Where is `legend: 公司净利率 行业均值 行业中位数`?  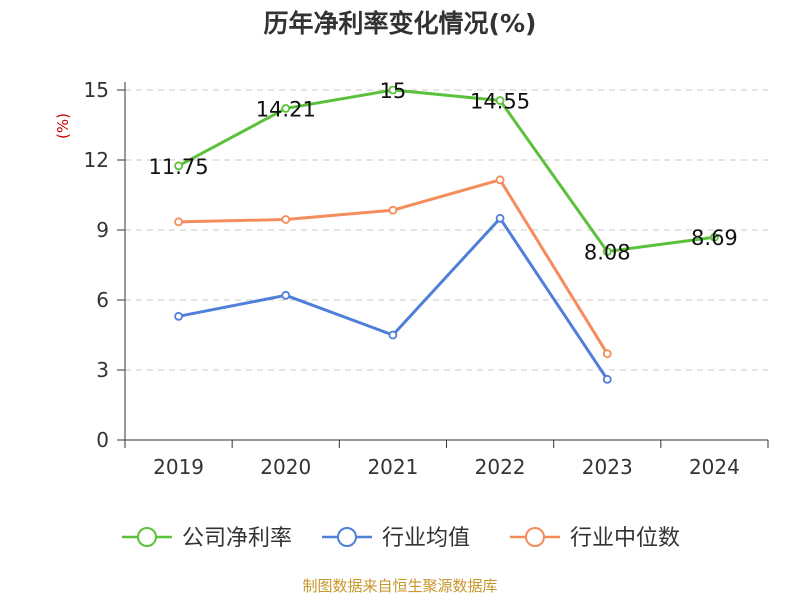
legend: 公司净利率 行业均值 行业中位数 is located at coordinates (401, 538).